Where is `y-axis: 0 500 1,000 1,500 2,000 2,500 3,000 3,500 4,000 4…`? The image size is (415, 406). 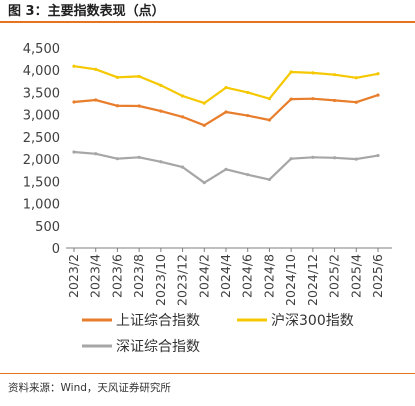 y-axis: 0 500 1,000 1,500 2,000 2,500 3,000 3,500 4,000 4… is located at coordinates (41, 149).